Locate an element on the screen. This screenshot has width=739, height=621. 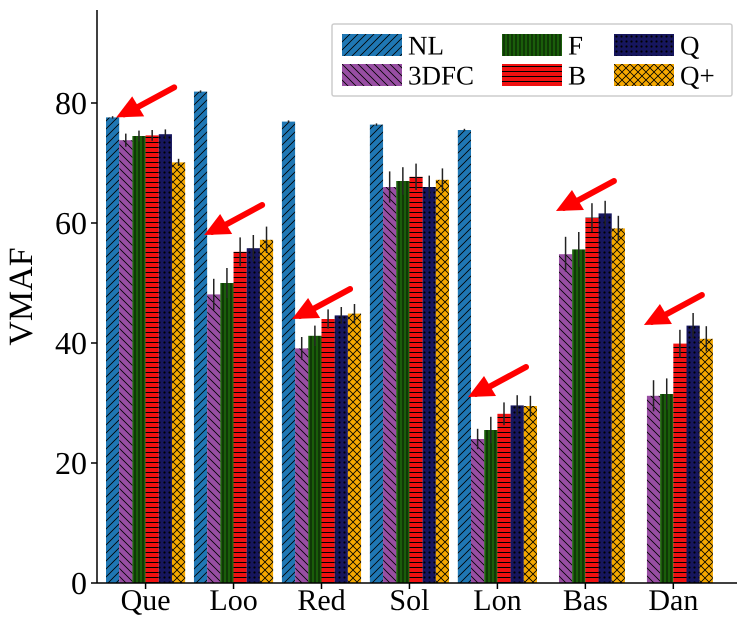
legend-label: B is located at coordinates (577, 75).